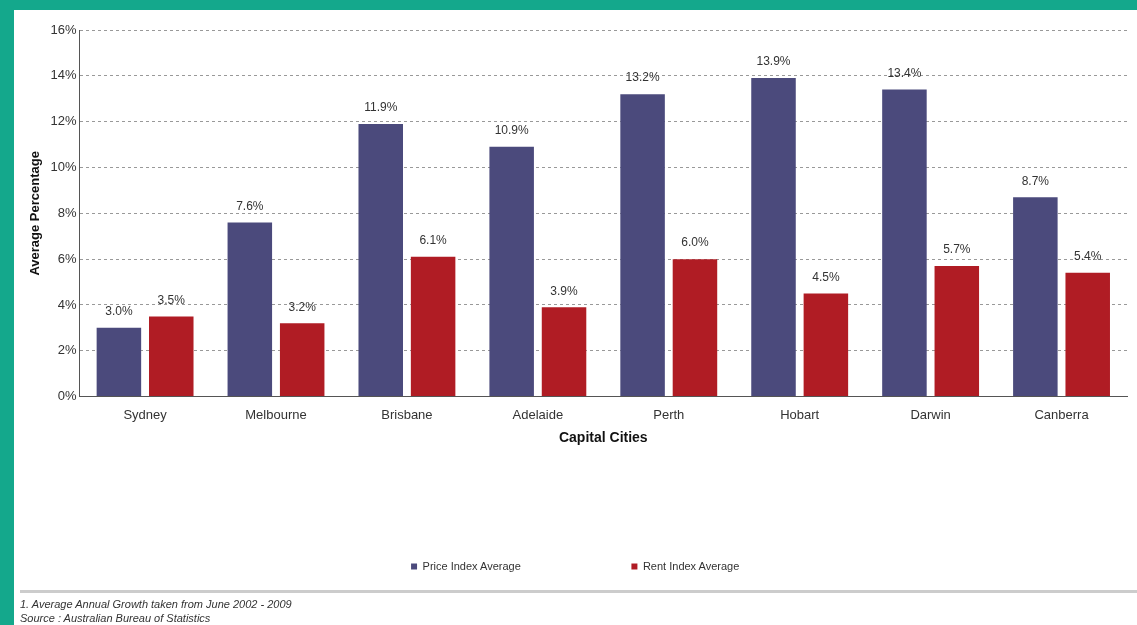 The height and width of the screenshot is (625, 1137). What do you see at coordinates (1035, 180) in the screenshot?
I see `data-label: 8.7%` at bounding box center [1035, 180].